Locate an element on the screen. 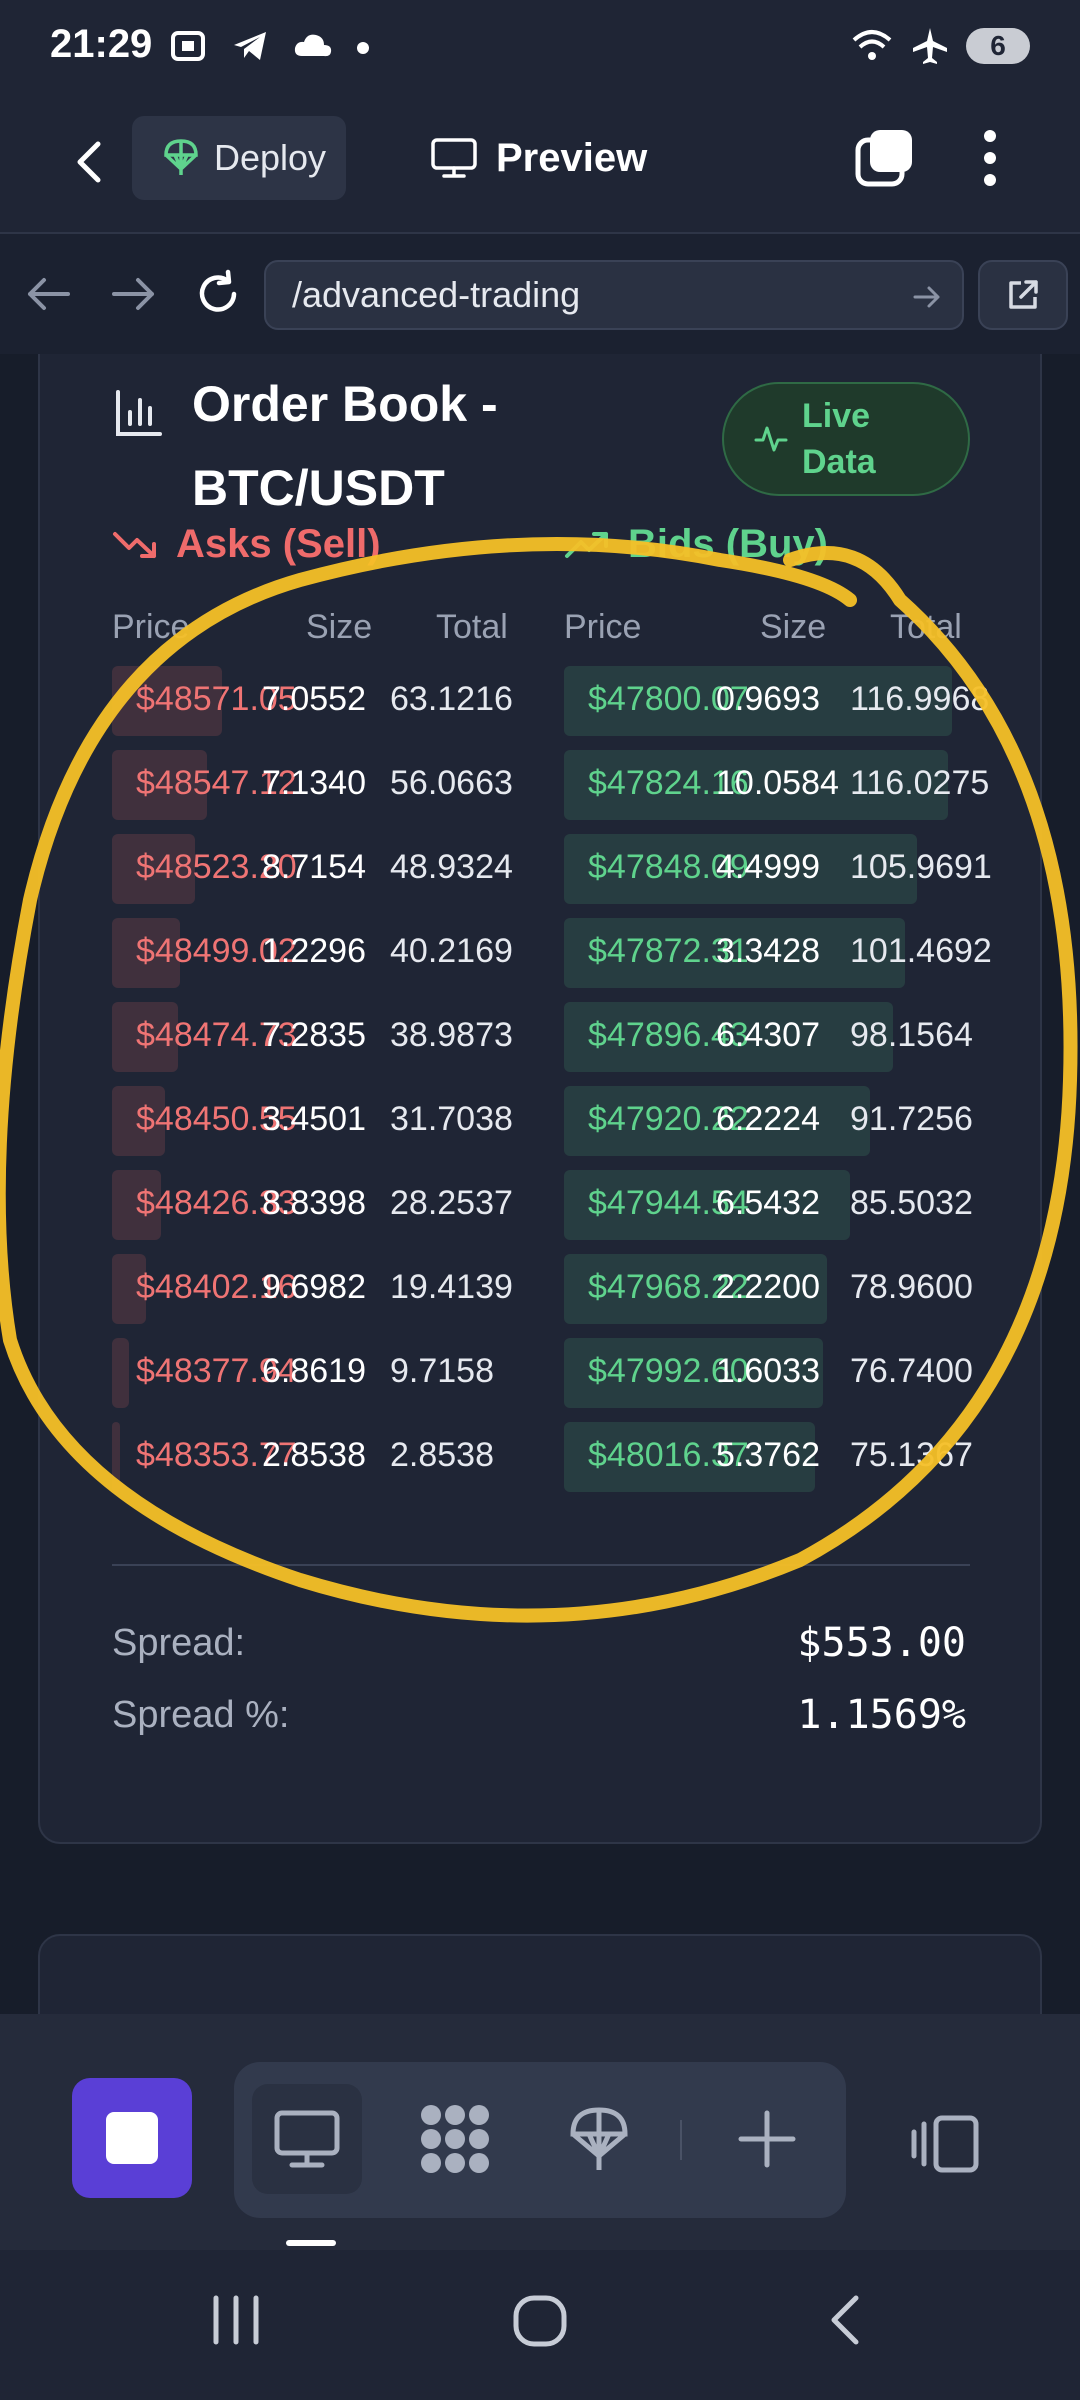  battery-level: 6 is located at coordinates (998, 45).